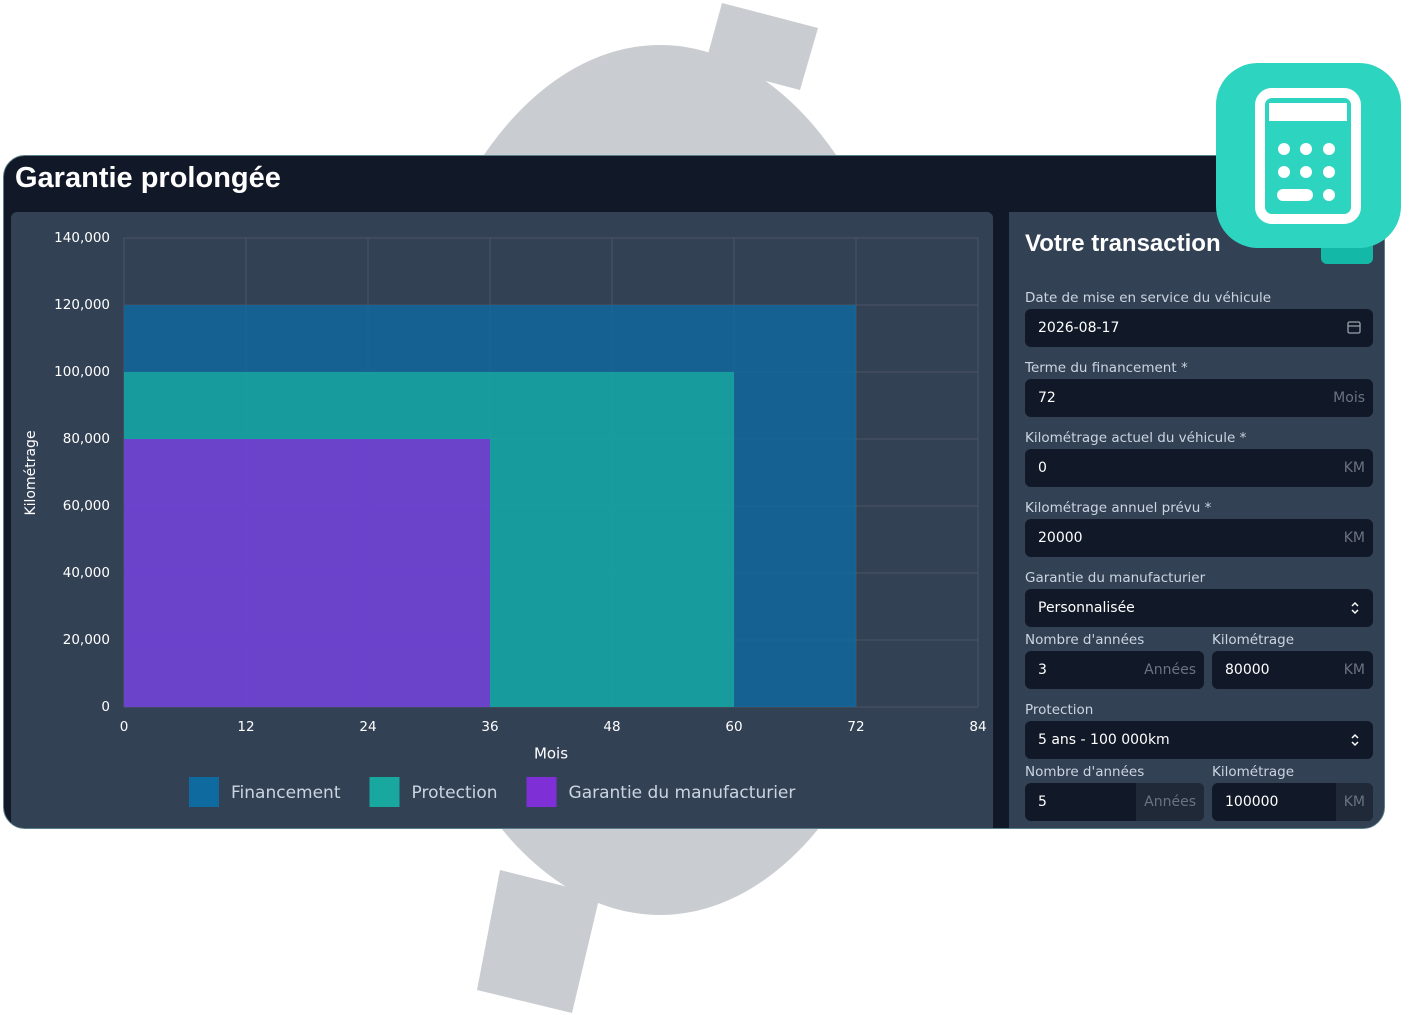  I want to click on legend-label: Financement, so click(286, 793).